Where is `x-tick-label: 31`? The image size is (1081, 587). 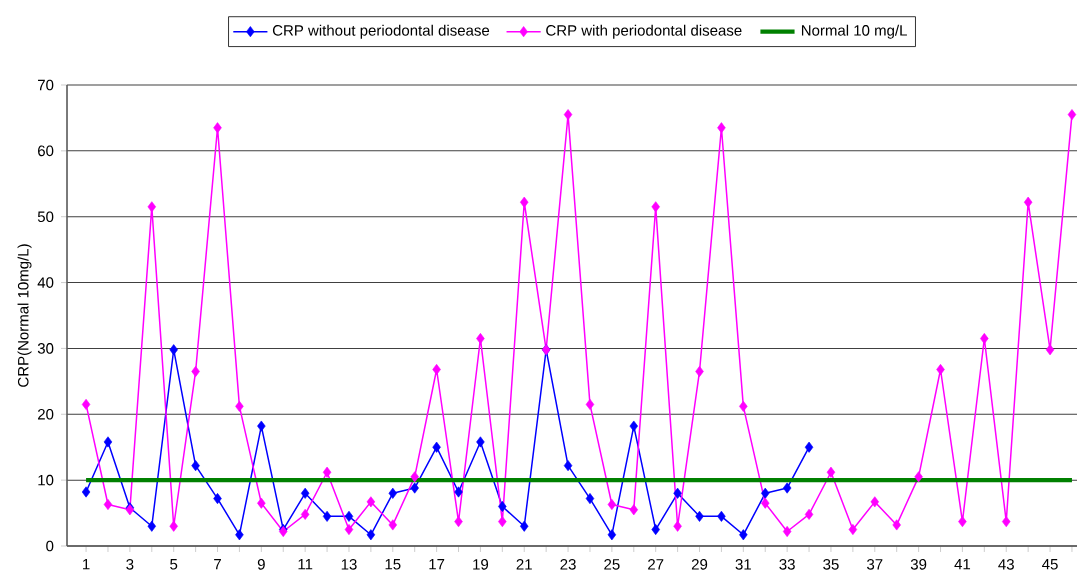
x-tick-label: 31 is located at coordinates (743, 564).